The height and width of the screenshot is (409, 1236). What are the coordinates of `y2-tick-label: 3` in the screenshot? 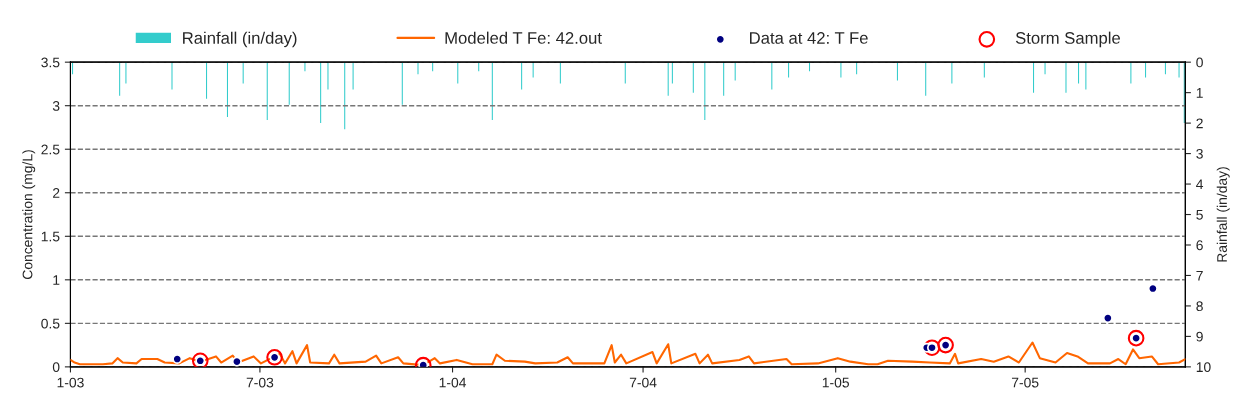 It's located at (1199, 153).